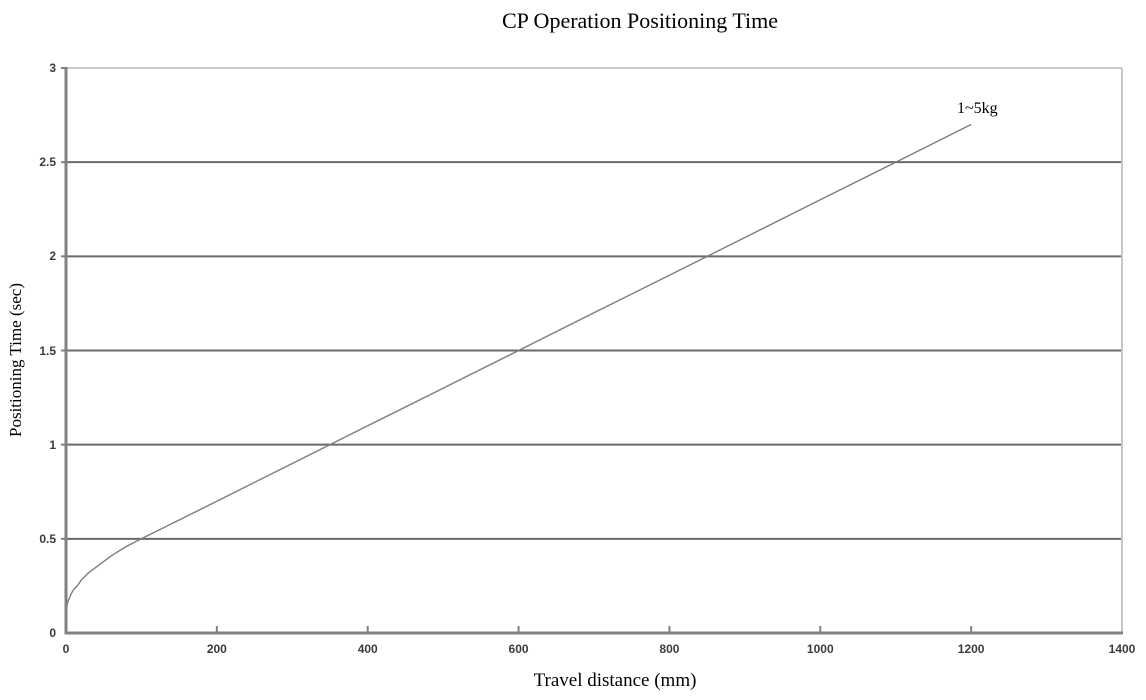 The height and width of the screenshot is (700, 1146). Describe the element at coordinates (977, 108) in the screenshot. I see `series-label: 1~5kg` at that location.